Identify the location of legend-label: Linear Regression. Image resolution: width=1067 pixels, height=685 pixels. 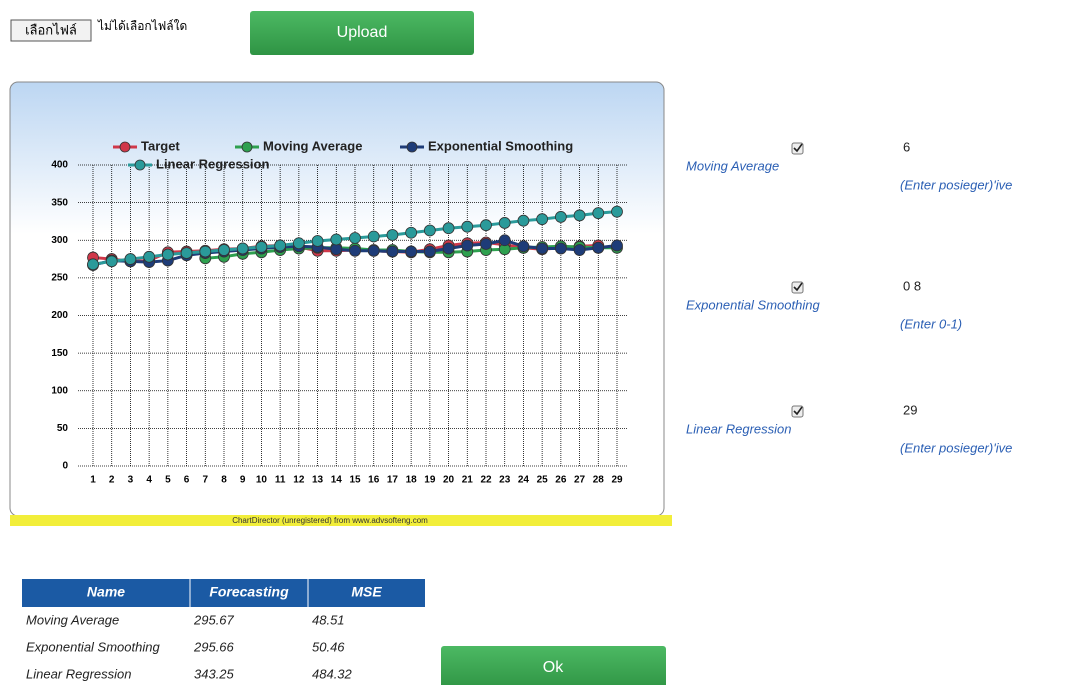
(212, 163).